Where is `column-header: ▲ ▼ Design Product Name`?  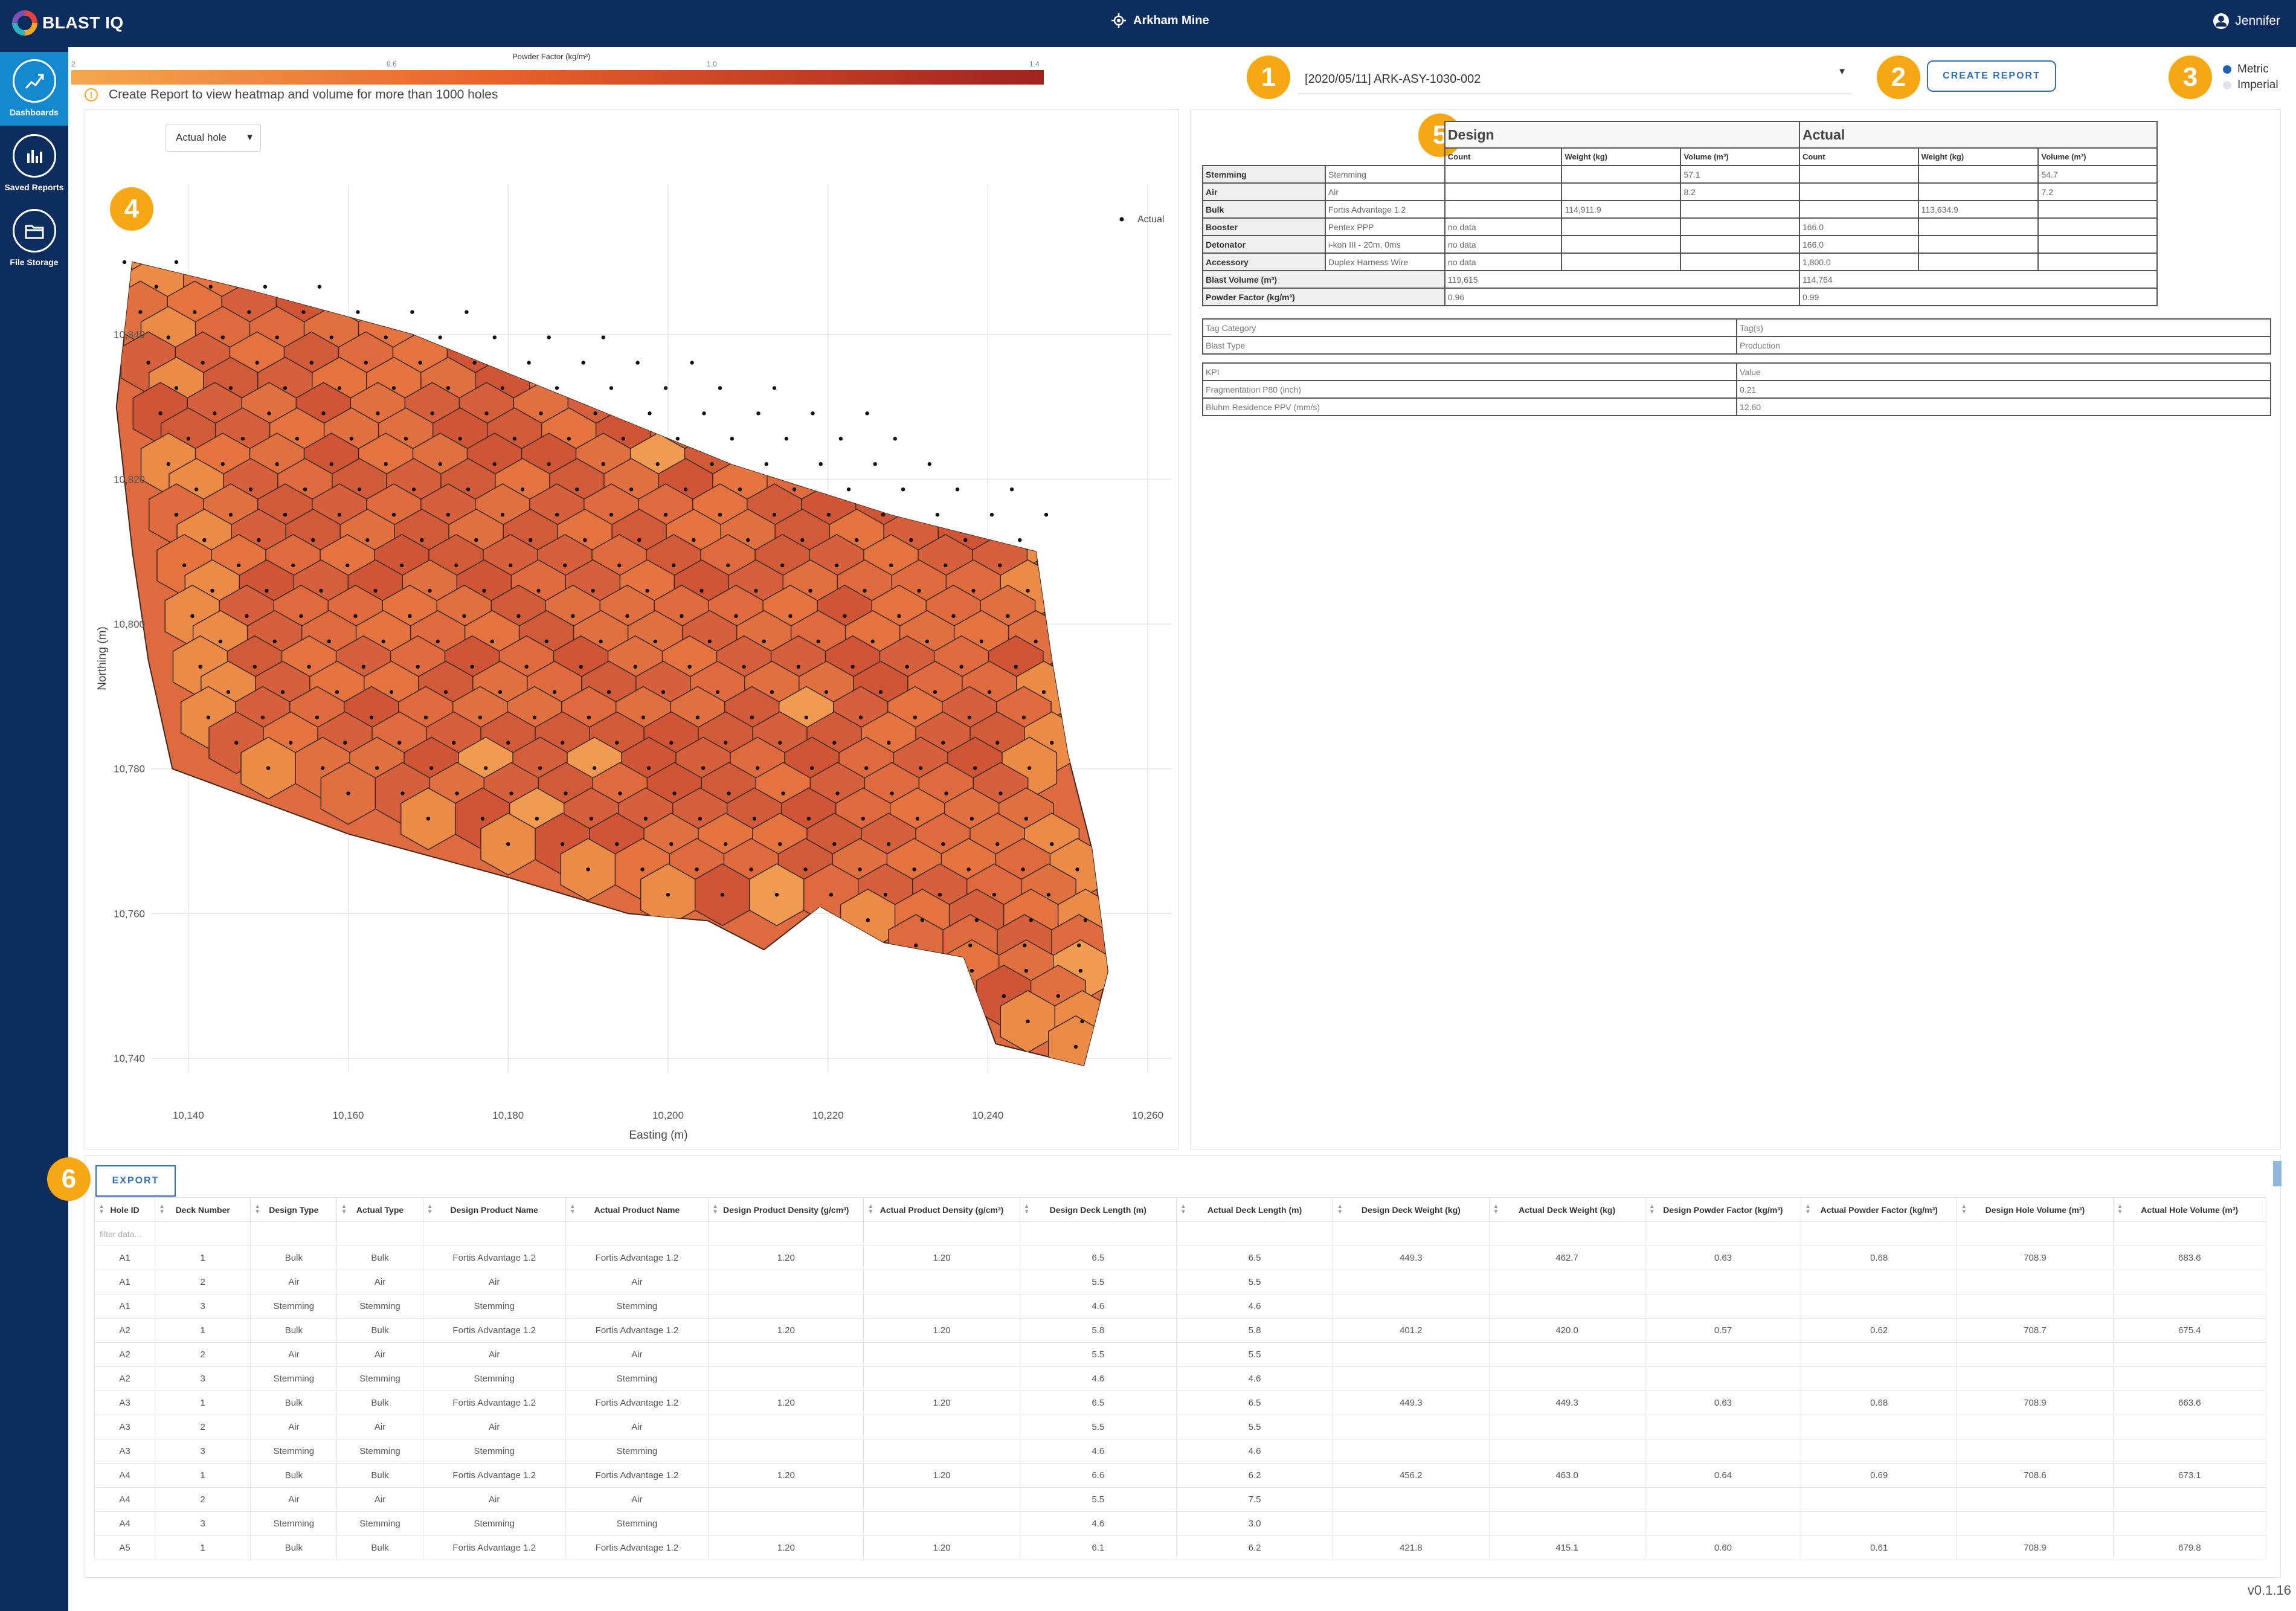 column-header: ▲ ▼ Design Product Name is located at coordinates (494, 1209).